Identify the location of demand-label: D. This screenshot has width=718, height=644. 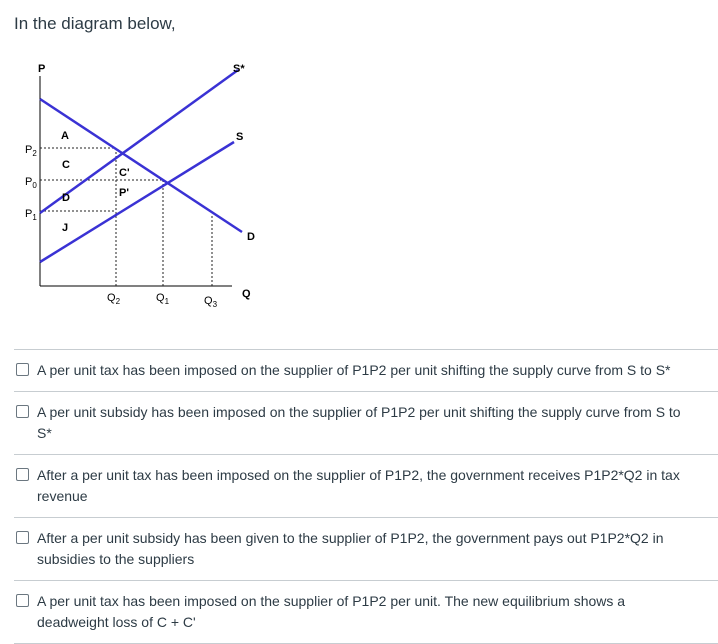
(251, 237).